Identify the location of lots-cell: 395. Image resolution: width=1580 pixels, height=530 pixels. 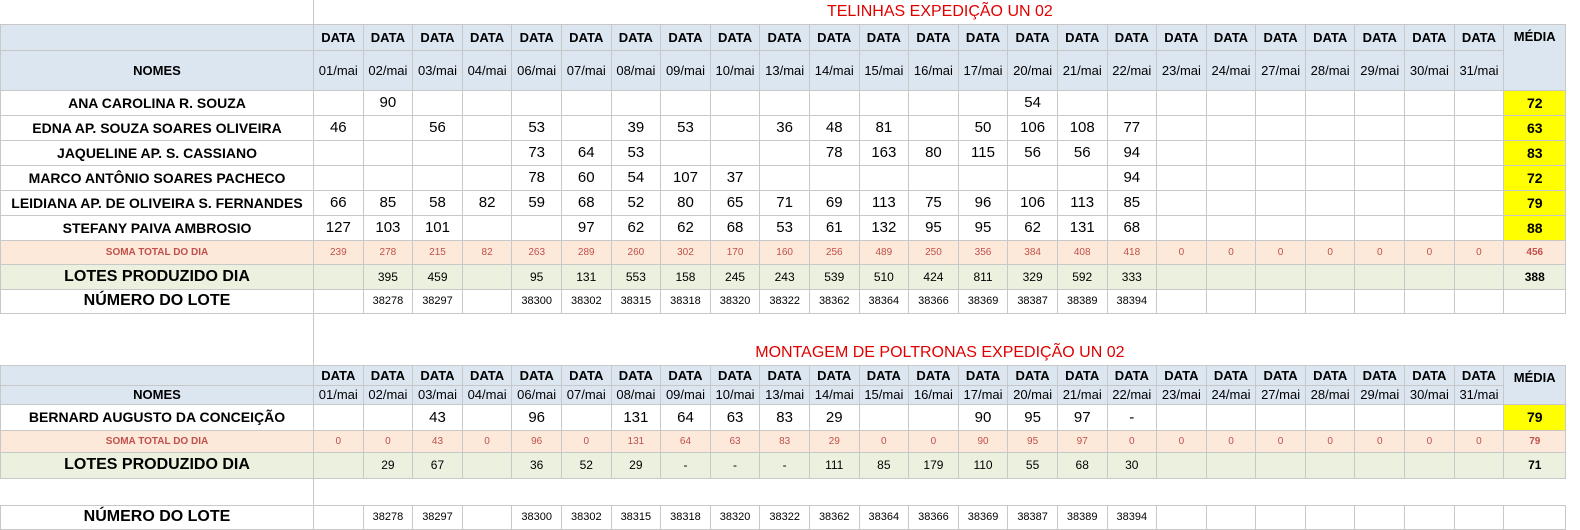
(388, 276).